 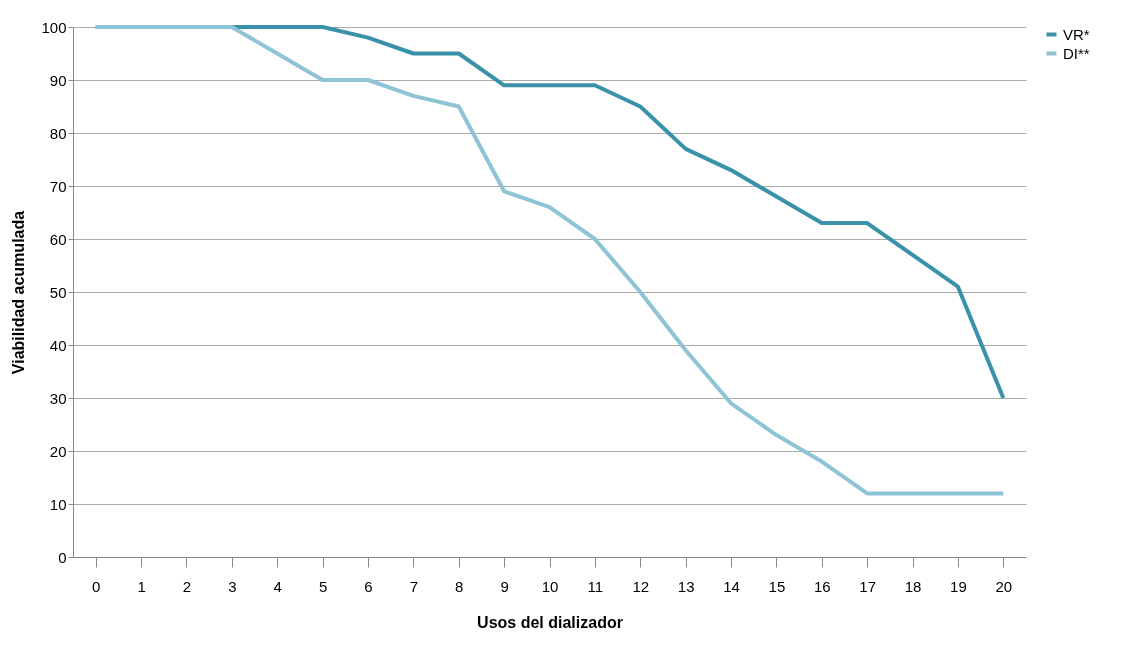 I want to click on x-tick-label: 20, so click(x=1004, y=586).